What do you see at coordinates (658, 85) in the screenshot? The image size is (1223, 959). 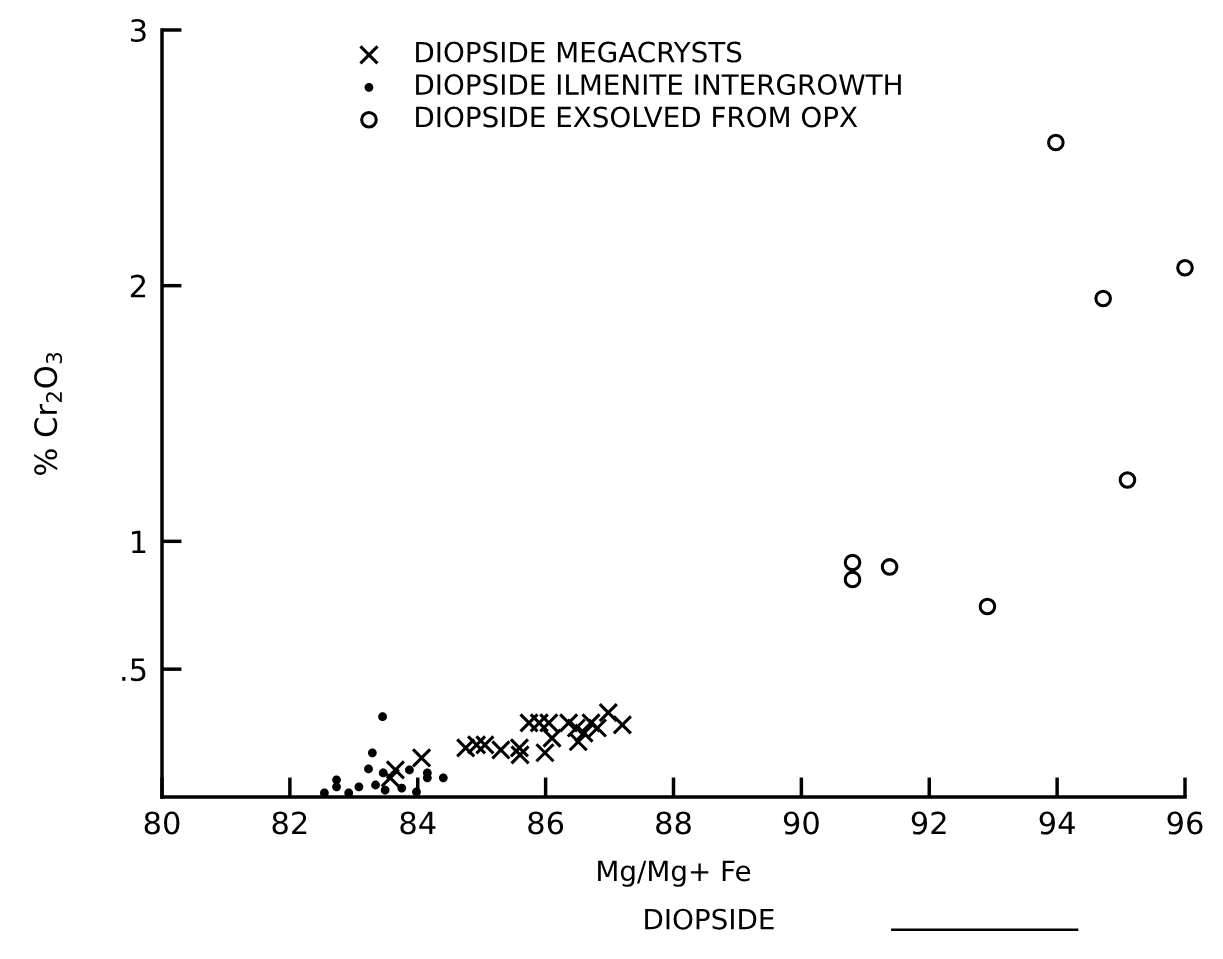 I see `legend-label: DIOPSIDE ILMENITE INTERGROWTH` at bounding box center [658, 85].